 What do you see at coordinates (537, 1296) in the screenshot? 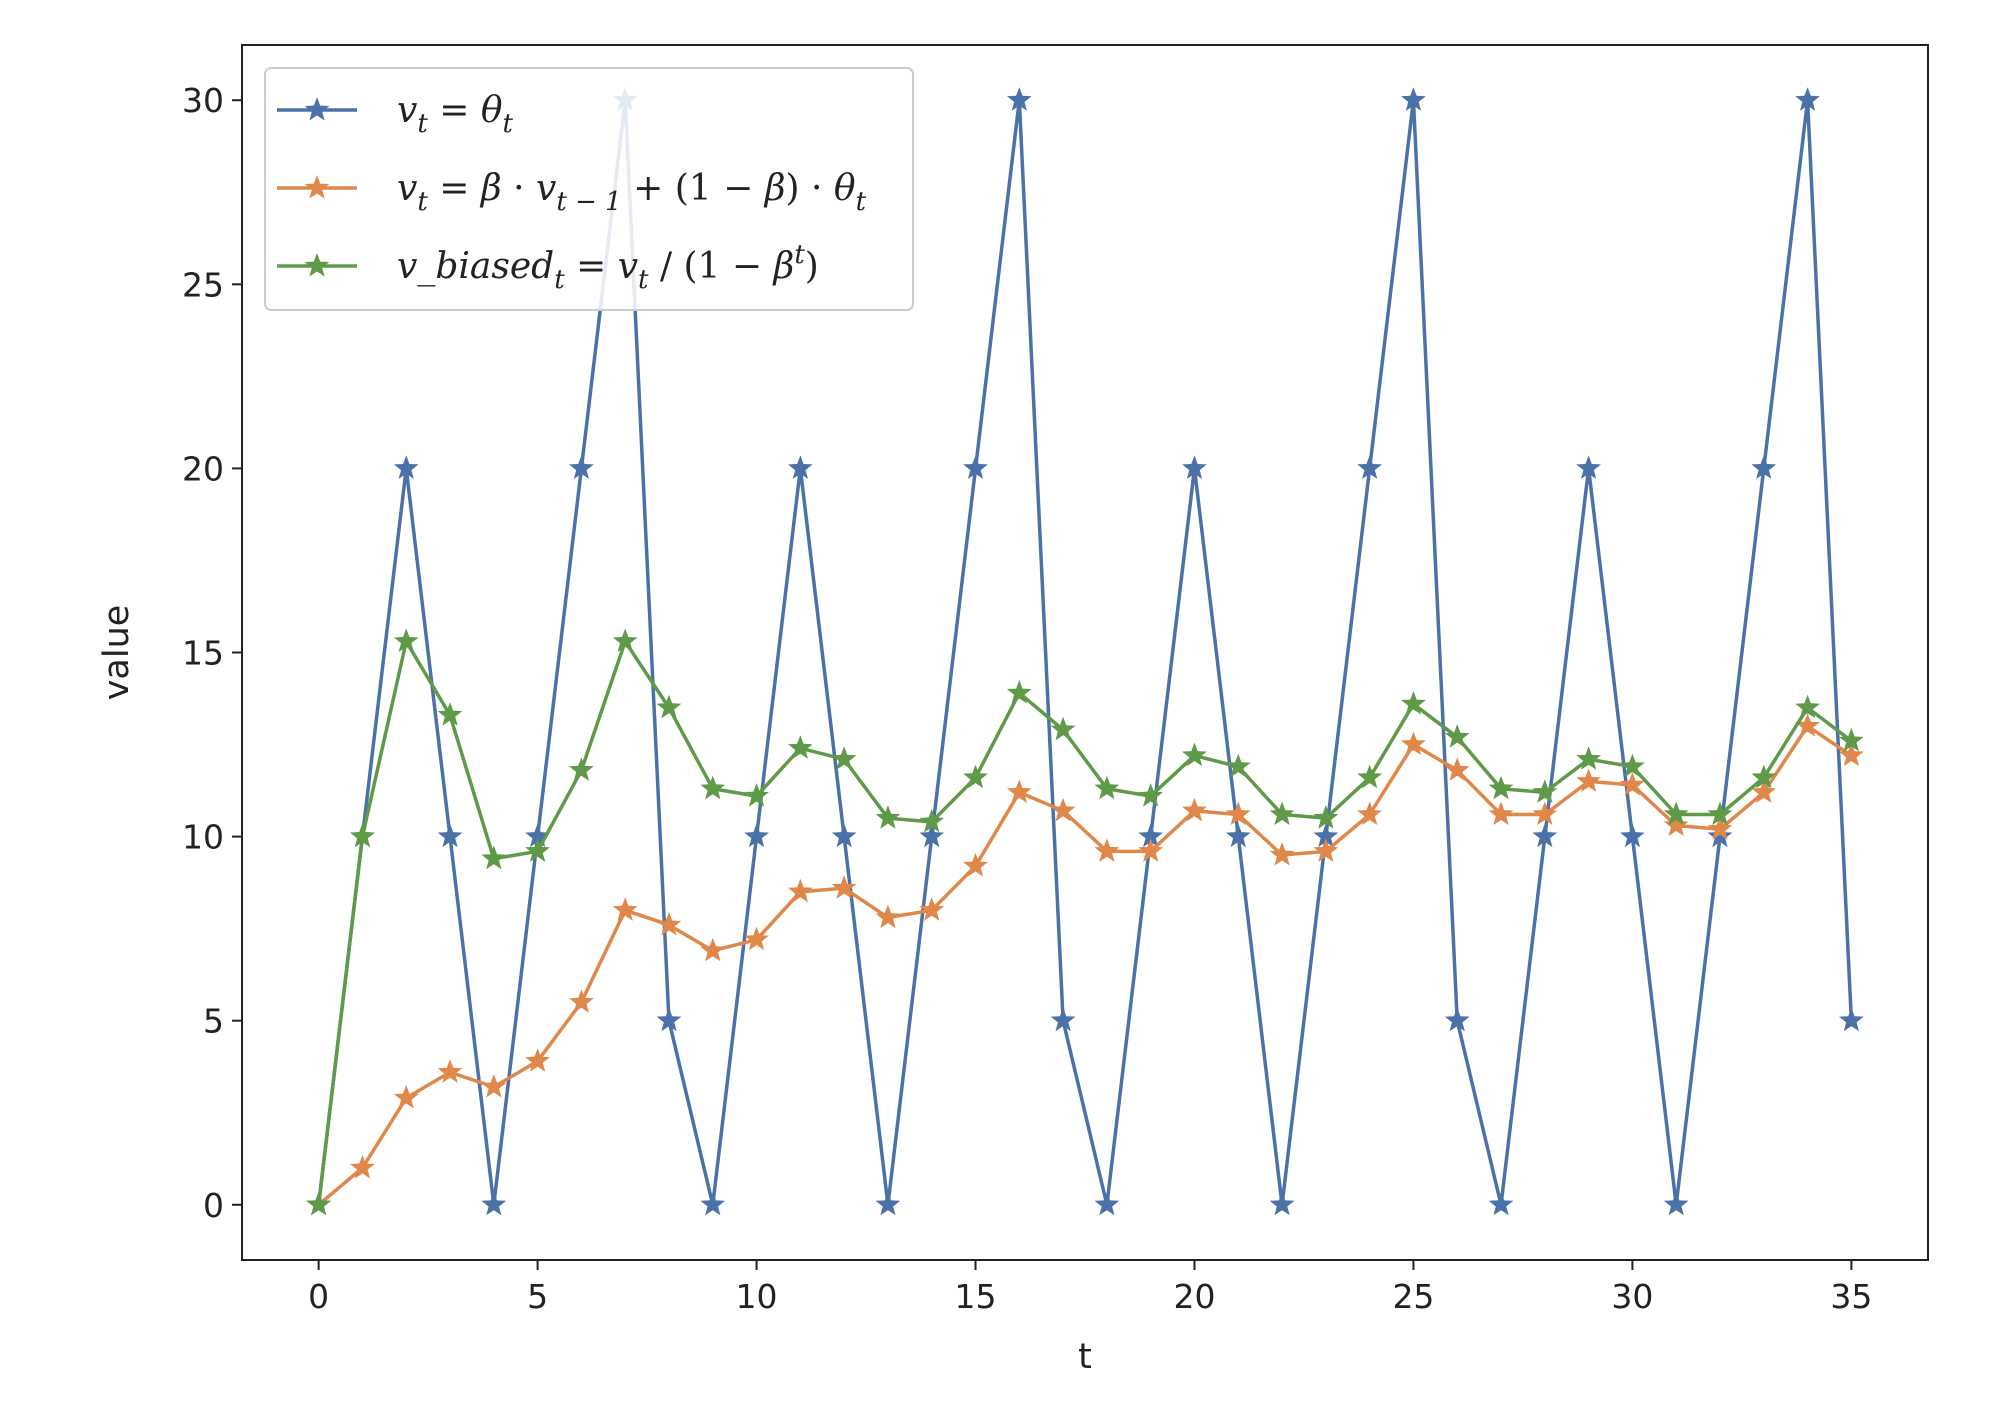
I see `x-tick-label: 5` at bounding box center [537, 1296].